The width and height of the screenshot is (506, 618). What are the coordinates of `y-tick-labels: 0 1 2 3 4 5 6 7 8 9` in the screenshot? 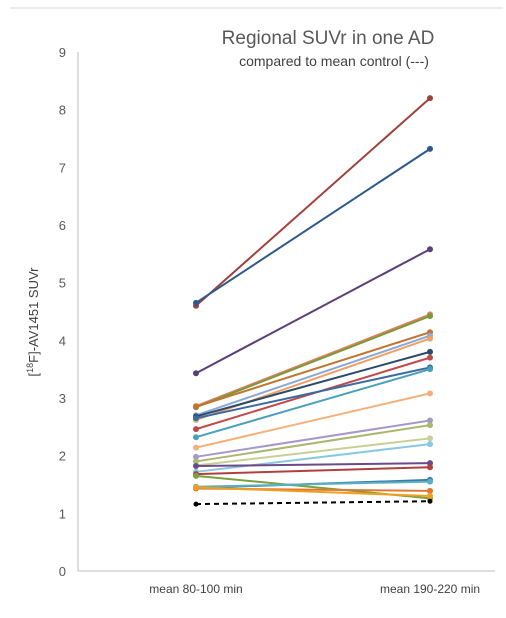 It's located at (62, 312).